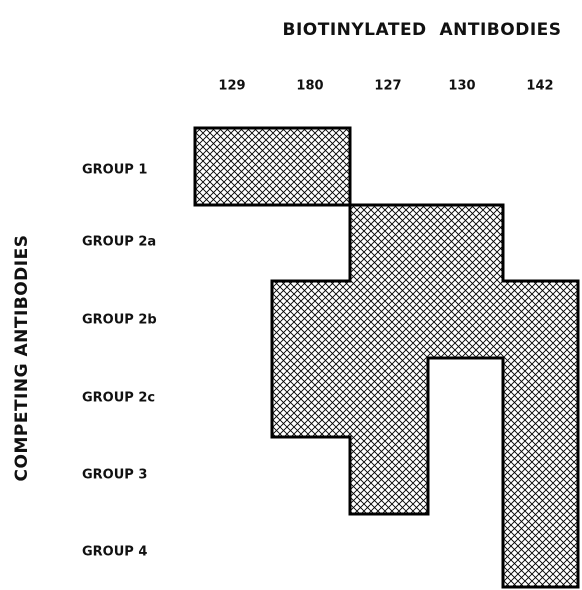 This screenshot has width=582, height=590. I want to click on diagram-title: BIOTINYLATED ANTIBODIES, so click(421, 30).